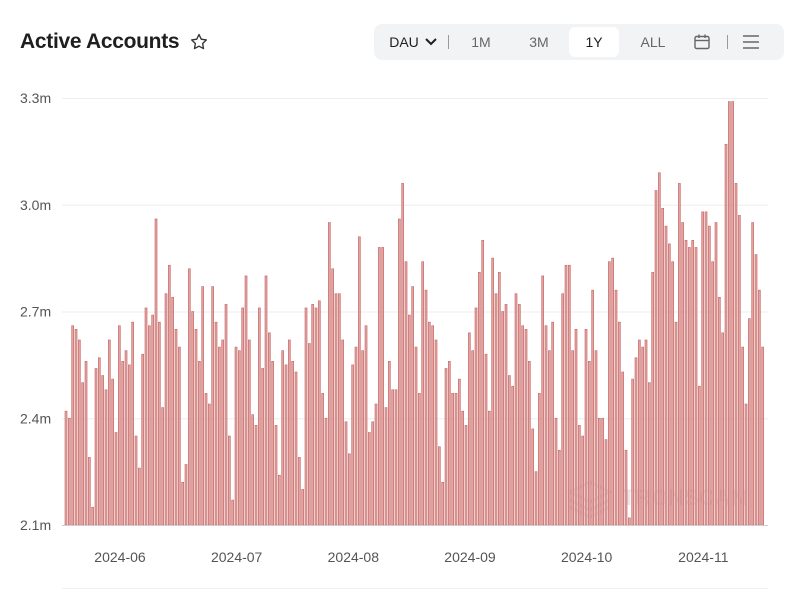  Describe the element at coordinates (413, 42) in the screenshot. I see `metric-dropdown: DAU` at that location.